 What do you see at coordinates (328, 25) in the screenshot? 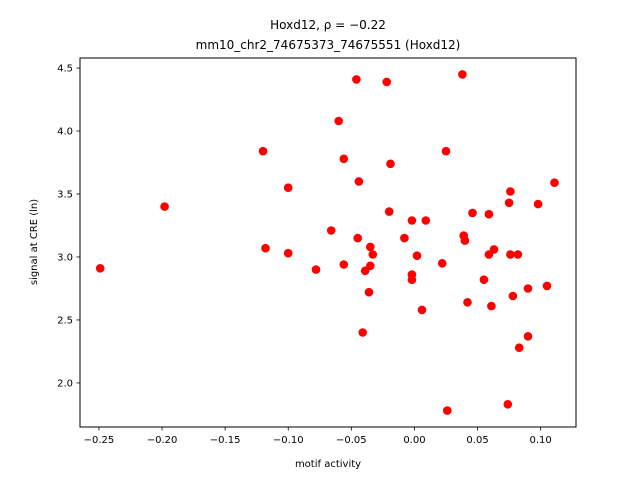
I see `chart-title-line1: Hoxd12, ρ = −0.22` at bounding box center [328, 25].